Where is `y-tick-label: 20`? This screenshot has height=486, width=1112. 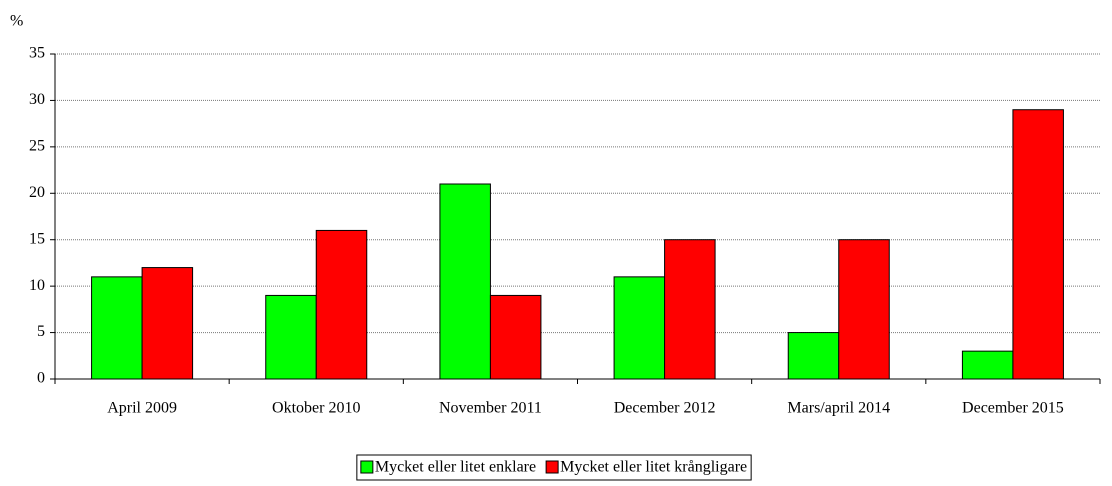 y-tick-label: 20 is located at coordinates (37, 192).